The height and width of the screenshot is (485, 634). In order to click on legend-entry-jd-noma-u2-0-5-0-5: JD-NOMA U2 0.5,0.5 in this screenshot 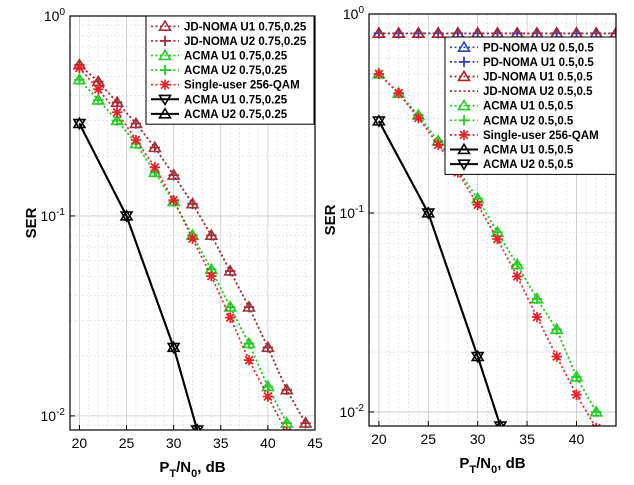, I will do `click(521, 92)`.